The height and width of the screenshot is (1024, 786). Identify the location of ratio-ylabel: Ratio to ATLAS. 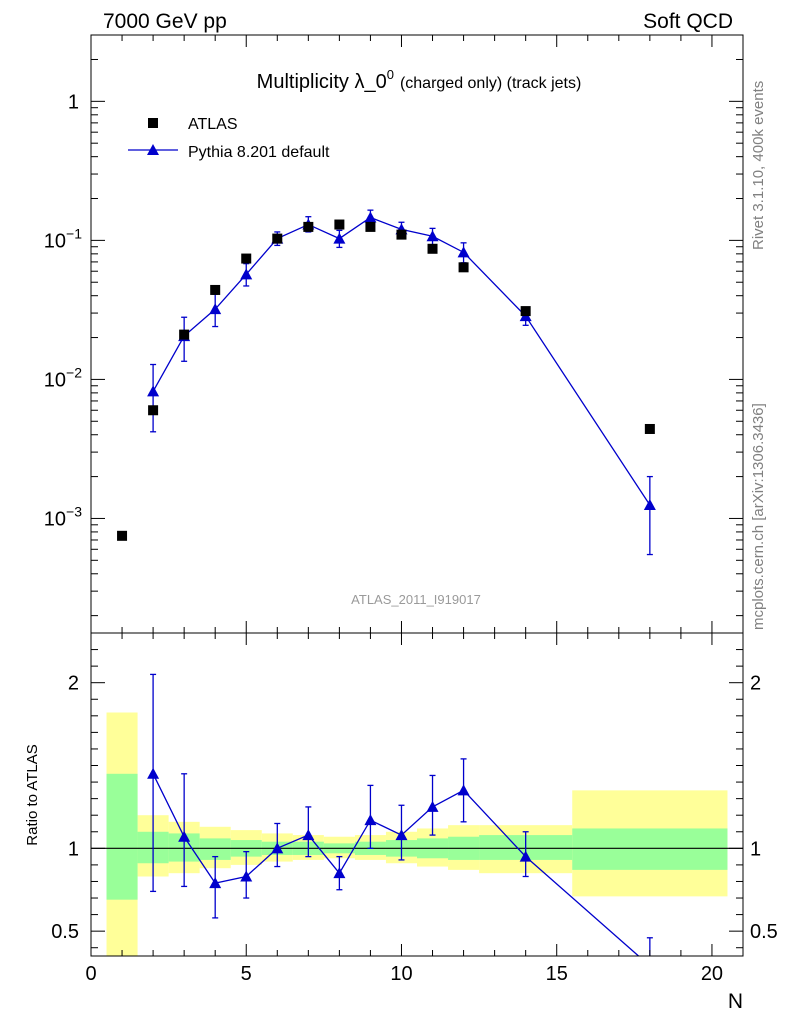
(32, 794).